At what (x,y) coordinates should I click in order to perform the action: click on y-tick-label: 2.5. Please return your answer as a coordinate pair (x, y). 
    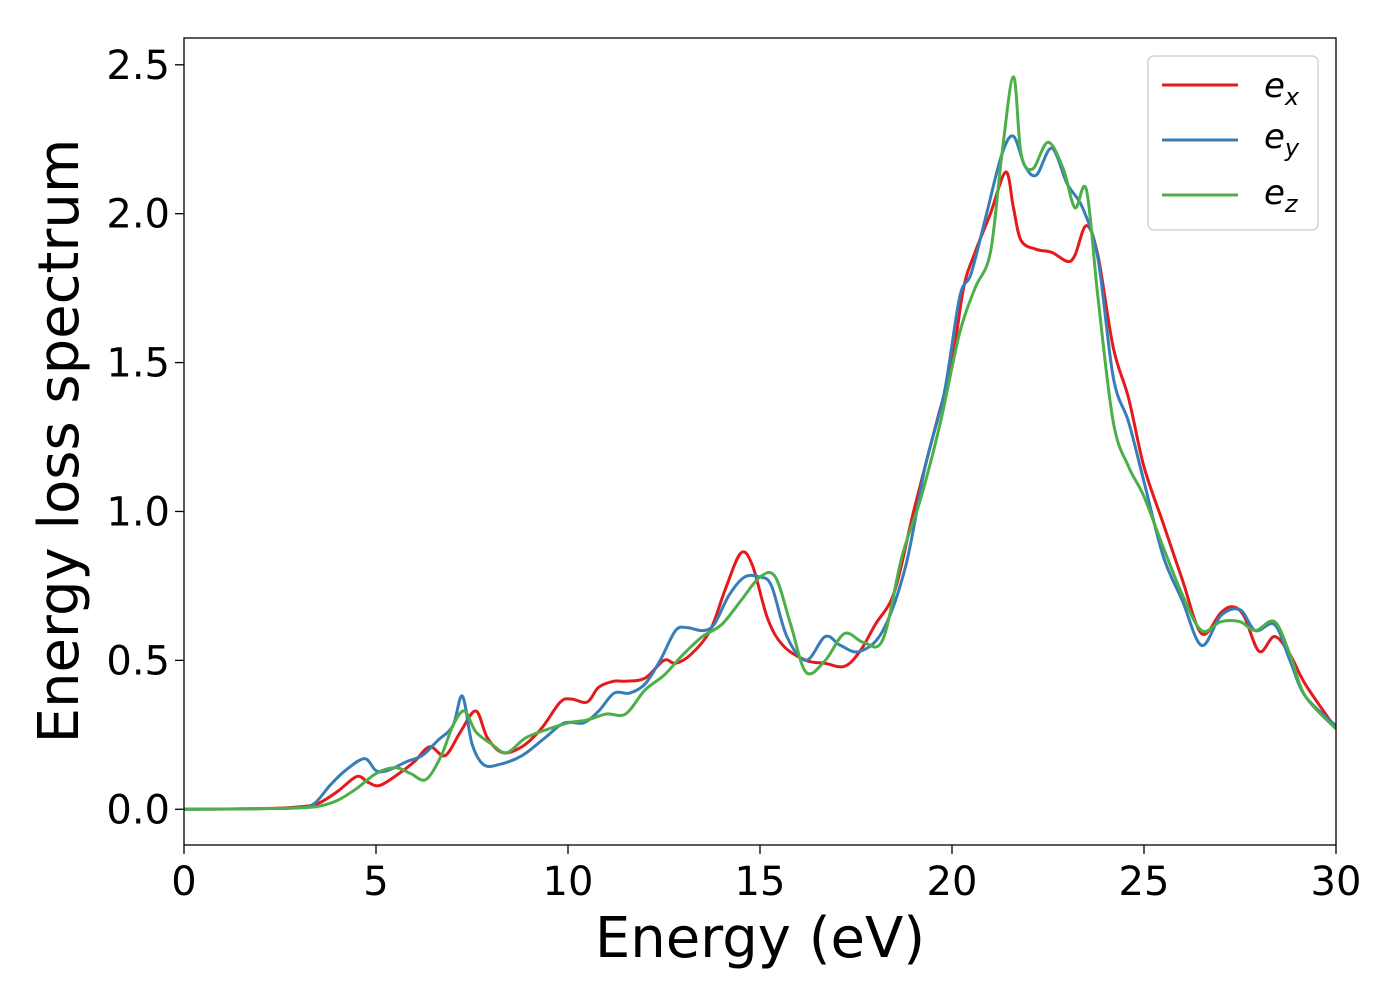
    Looking at the image, I should click on (138, 66).